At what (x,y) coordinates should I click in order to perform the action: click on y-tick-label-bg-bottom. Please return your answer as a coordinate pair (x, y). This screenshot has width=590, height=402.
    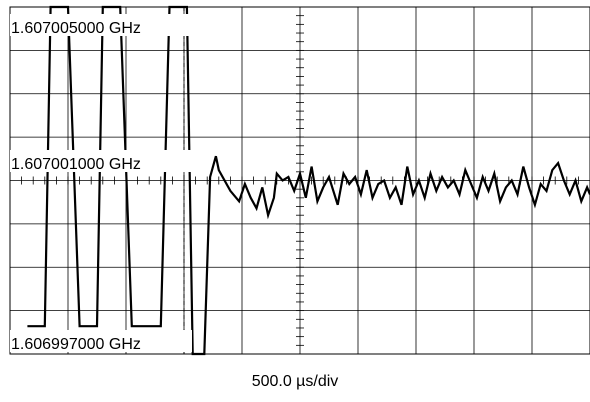
    Looking at the image, I should click on (101, 341).